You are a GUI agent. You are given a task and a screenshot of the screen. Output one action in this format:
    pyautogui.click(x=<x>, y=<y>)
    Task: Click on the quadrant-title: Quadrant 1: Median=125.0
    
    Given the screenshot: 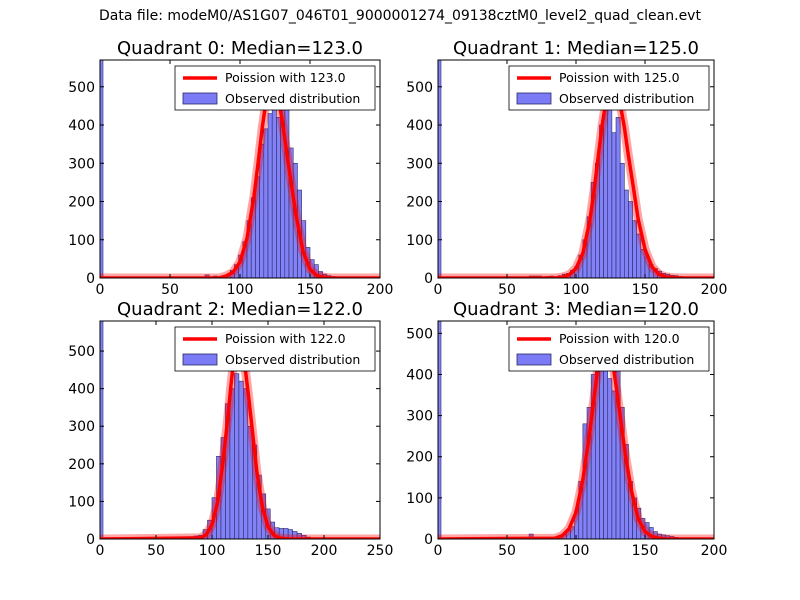 What is the action you would take?
    pyautogui.click(x=576, y=48)
    